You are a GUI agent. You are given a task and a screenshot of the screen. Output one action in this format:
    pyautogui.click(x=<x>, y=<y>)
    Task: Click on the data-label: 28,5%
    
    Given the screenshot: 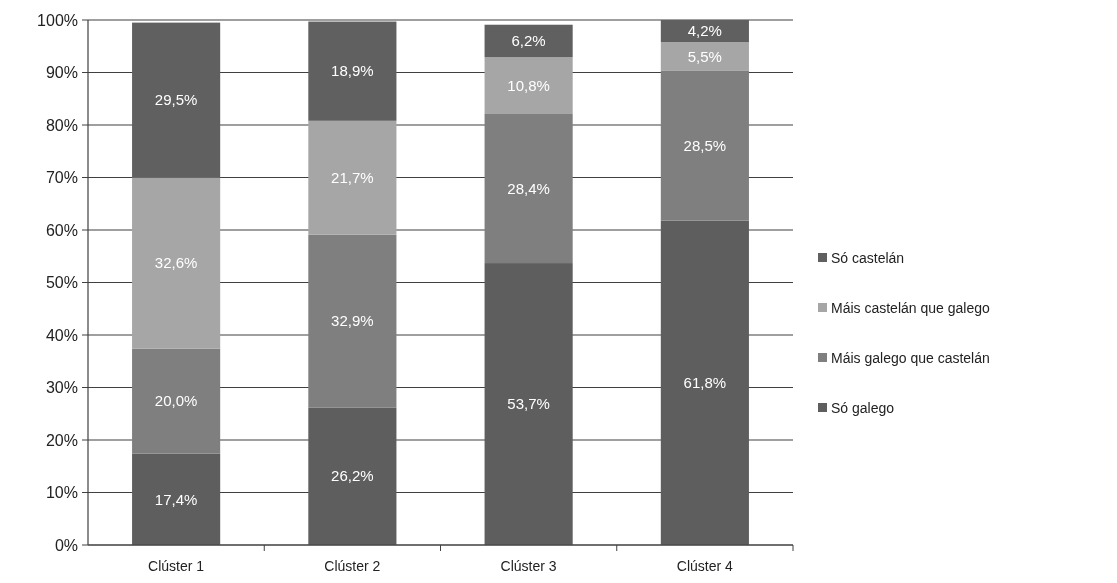 What is the action you would take?
    pyautogui.click(x=705, y=145)
    